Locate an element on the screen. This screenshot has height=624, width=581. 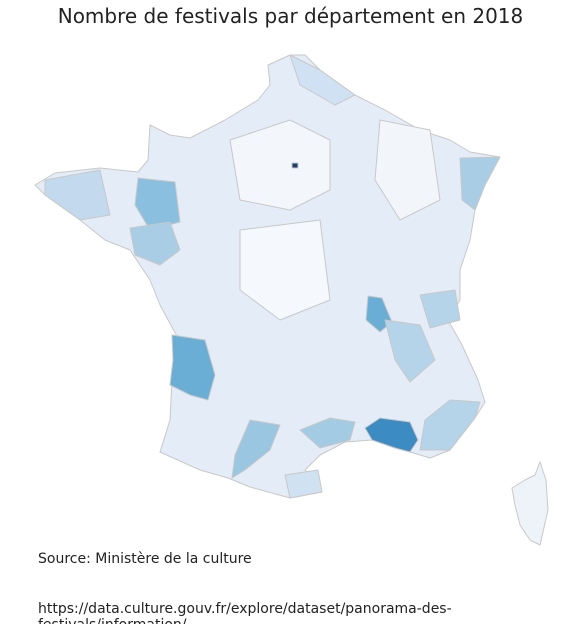
pyrenees-east is located at coordinates (303, 484).